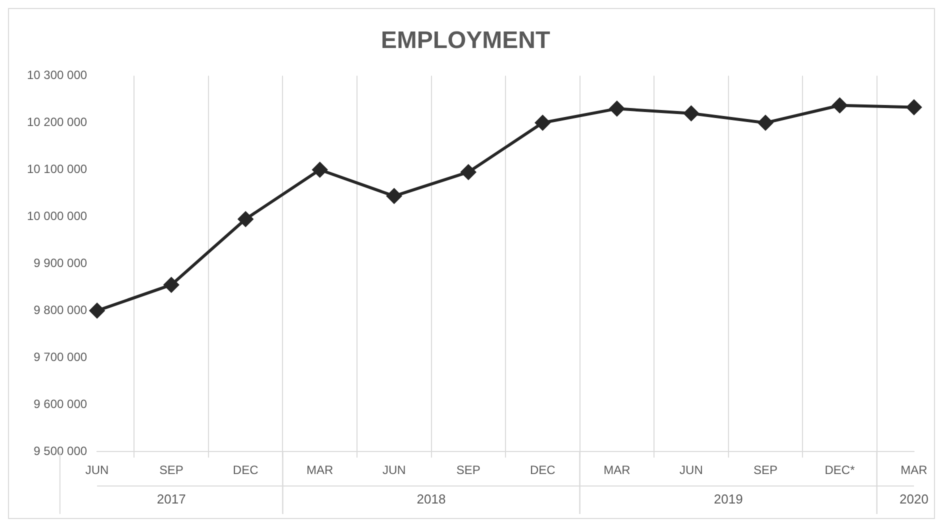  Describe the element at coordinates (914, 499) in the screenshot. I see `text: 2020` at that location.